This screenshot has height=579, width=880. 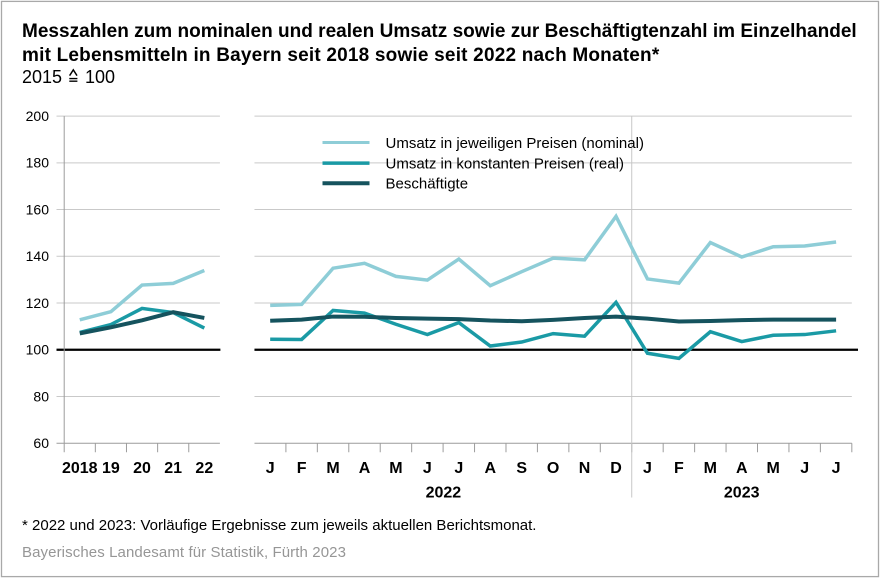 I want to click on svg-text: 200, so click(x=38, y=116).